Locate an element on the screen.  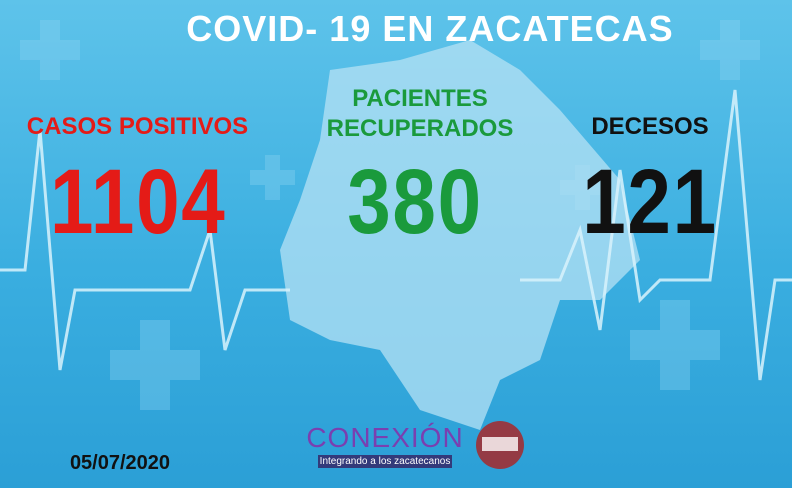
stat-value: 121 is located at coordinates (650, 202).